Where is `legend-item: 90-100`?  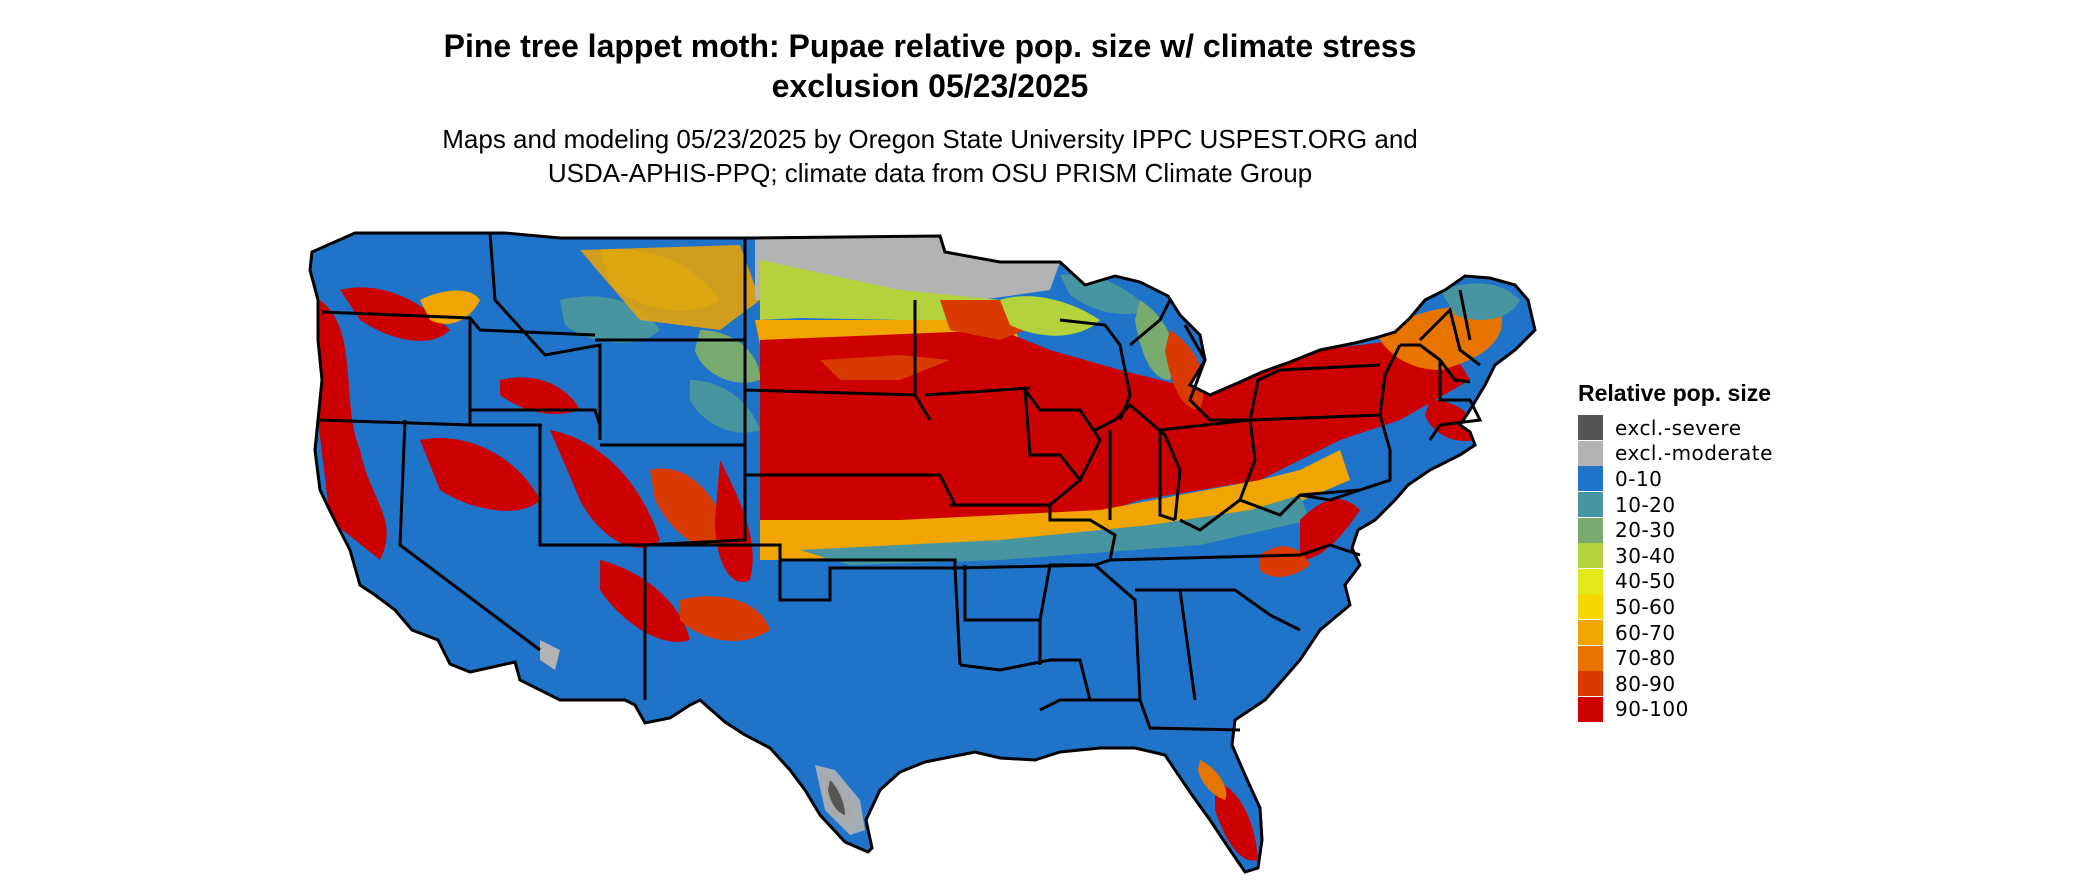 legend-item: 90-100 is located at coordinates (1728, 709).